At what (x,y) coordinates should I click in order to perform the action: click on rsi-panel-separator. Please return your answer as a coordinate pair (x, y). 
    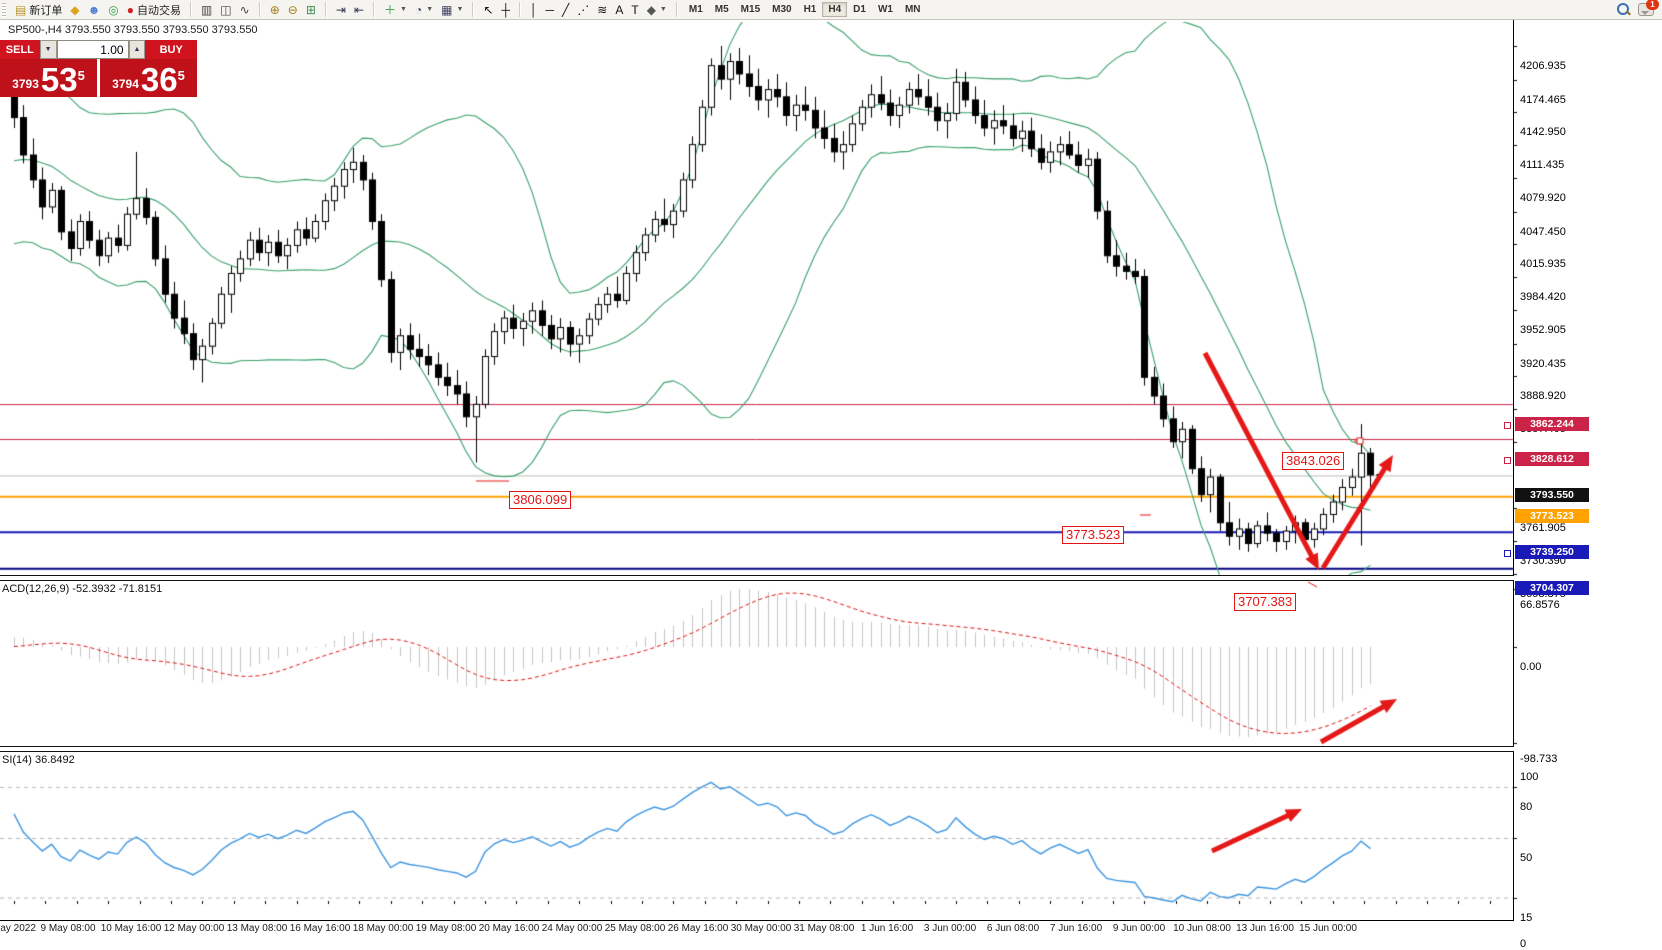
    Looking at the image, I should click on (757, 749).